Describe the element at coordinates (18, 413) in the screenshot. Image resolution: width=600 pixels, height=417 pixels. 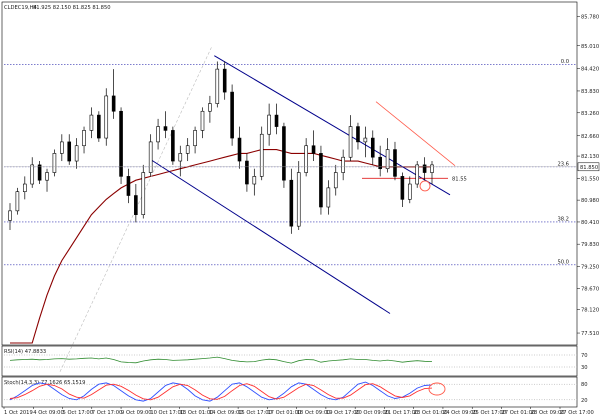
I see `time-tick-label: 1 Oct 2019` at that location.